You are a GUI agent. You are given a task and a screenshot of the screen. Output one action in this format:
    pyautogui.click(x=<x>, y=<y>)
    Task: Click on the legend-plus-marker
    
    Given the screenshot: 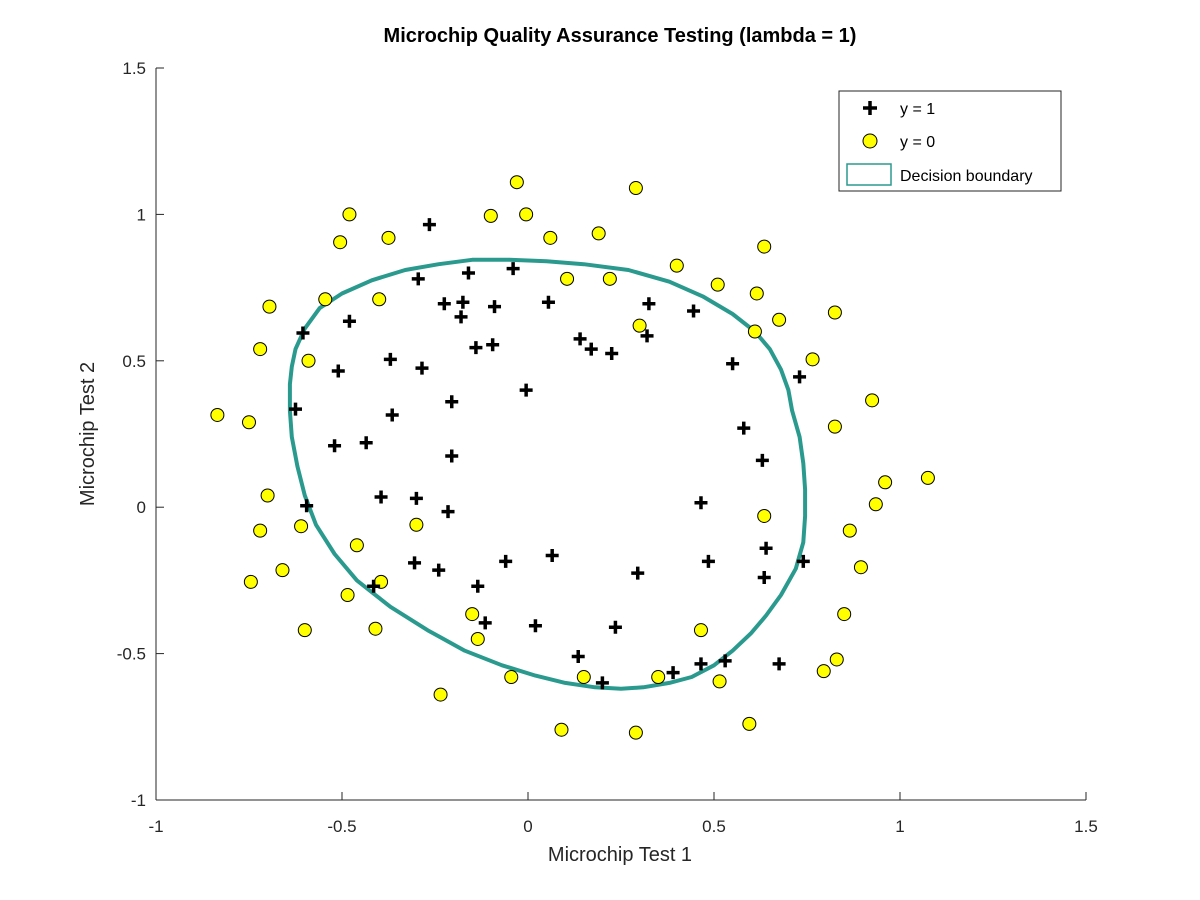 What is the action you would take?
    pyautogui.click(x=870, y=108)
    